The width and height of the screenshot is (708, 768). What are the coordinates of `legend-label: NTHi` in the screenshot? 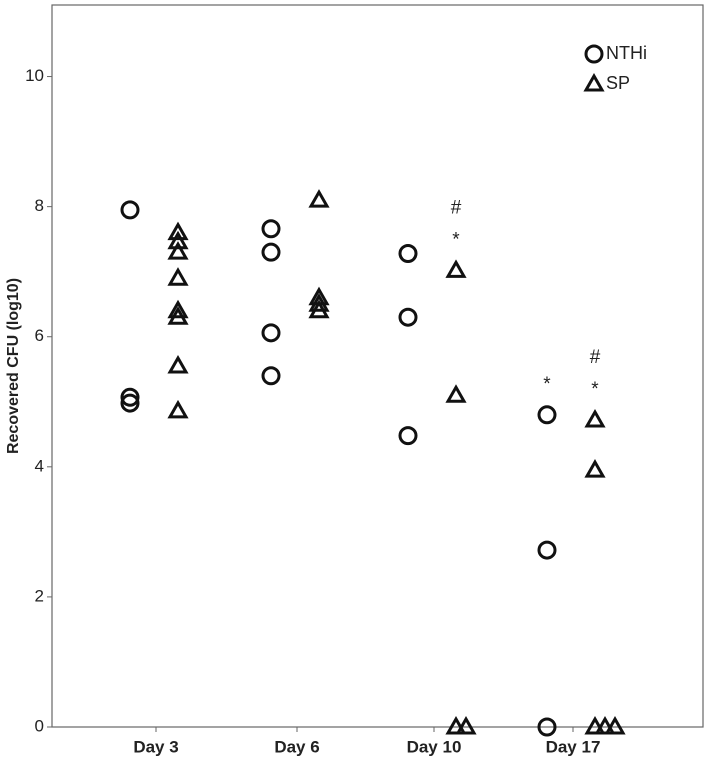 It's located at (626, 53).